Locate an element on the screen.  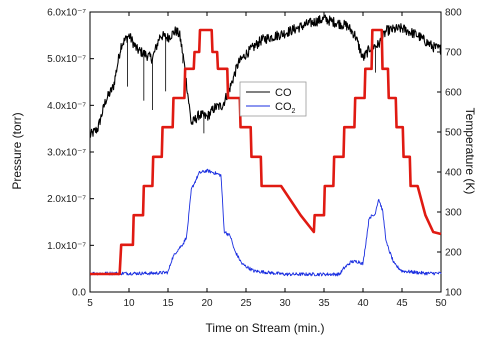
legend: CO CO2 is located at coordinates (273, 99).